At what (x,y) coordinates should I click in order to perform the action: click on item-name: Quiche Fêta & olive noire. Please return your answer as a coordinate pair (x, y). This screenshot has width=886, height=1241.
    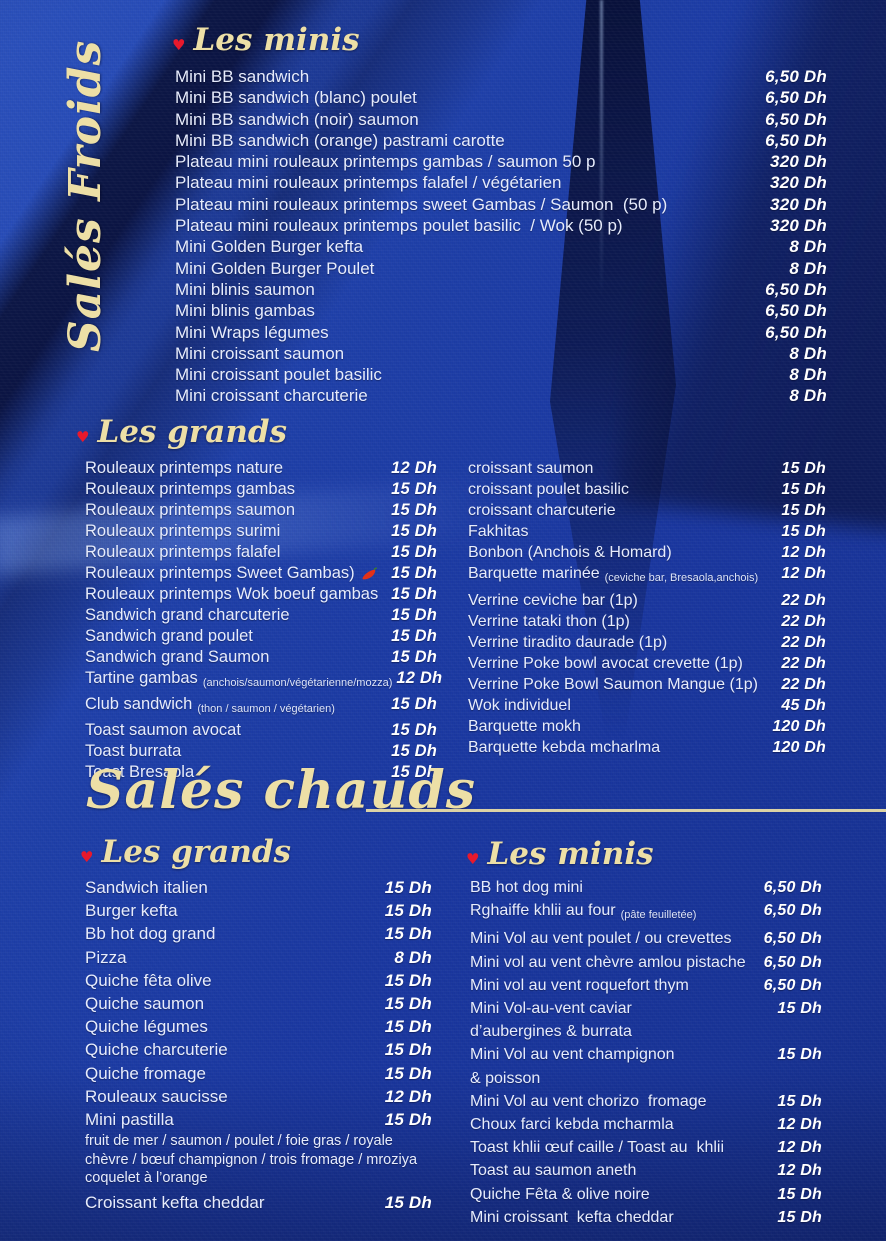
    Looking at the image, I should click on (560, 1194).